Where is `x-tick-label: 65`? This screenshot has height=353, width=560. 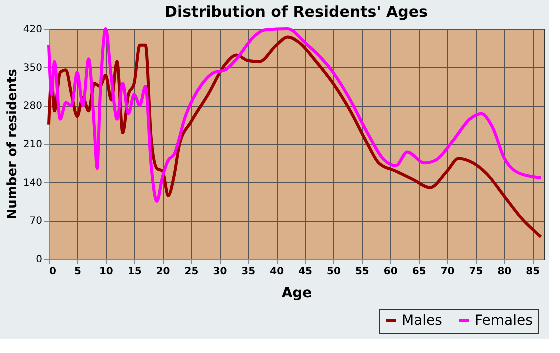
x-tick-label: 65 is located at coordinates (419, 272).